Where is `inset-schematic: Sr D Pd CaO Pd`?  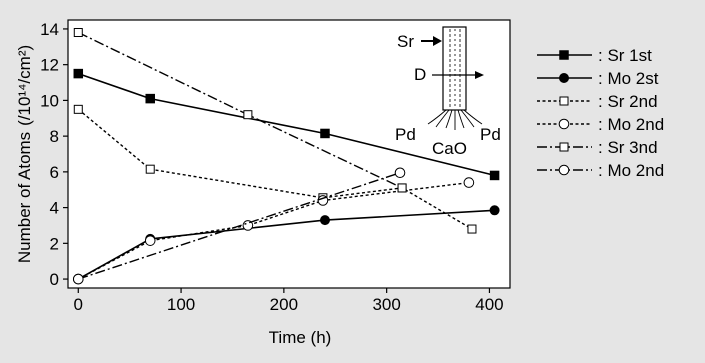
inset-schematic: Sr D Pd CaO Pd is located at coordinates (448, 92).